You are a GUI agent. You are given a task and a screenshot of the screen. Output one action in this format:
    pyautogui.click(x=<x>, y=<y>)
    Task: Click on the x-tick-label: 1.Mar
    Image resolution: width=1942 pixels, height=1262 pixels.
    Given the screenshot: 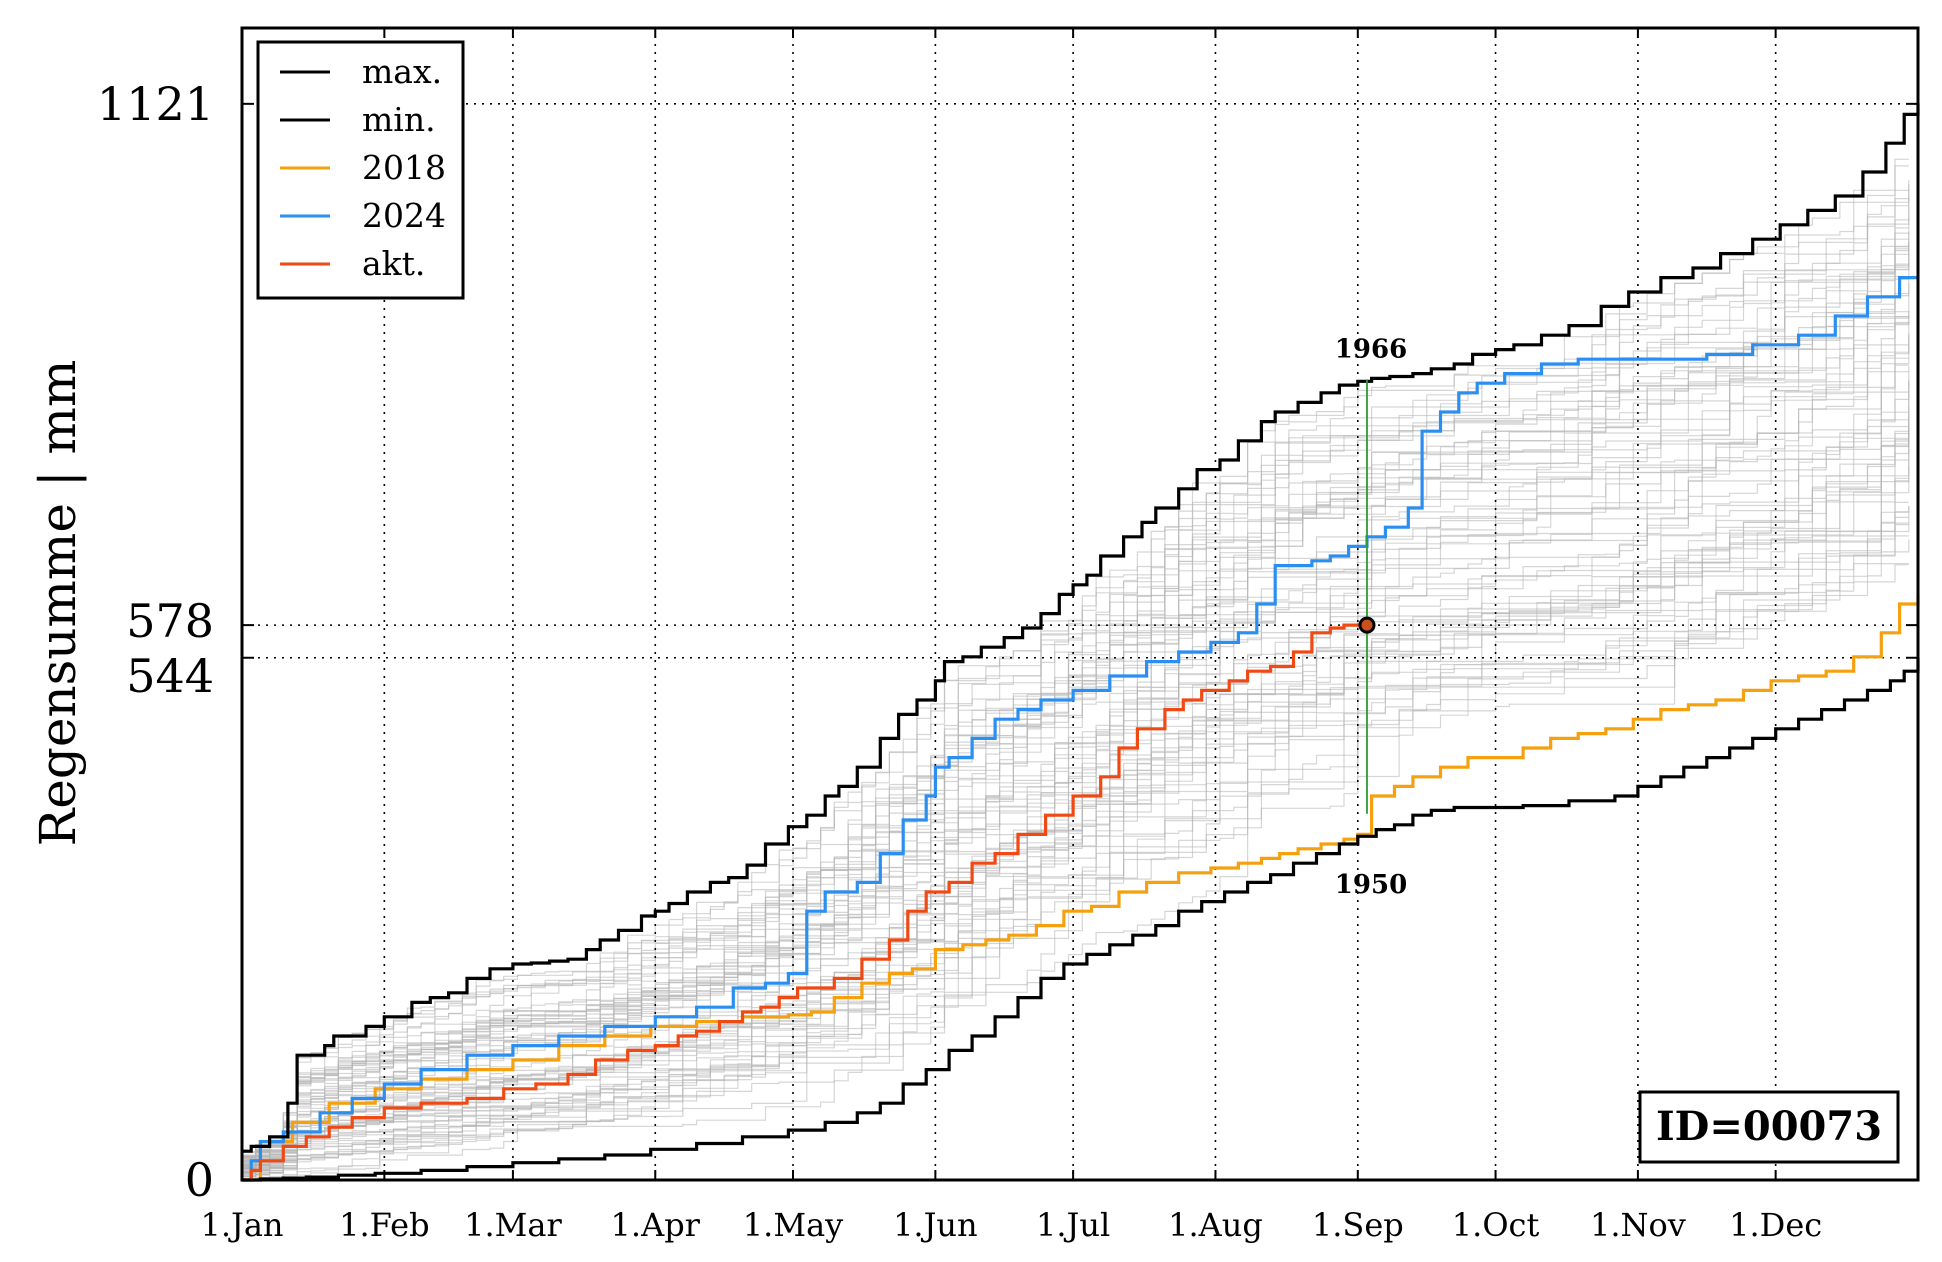 What is the action you would take?
    pyautogui.click(x=513, y=1225)
    